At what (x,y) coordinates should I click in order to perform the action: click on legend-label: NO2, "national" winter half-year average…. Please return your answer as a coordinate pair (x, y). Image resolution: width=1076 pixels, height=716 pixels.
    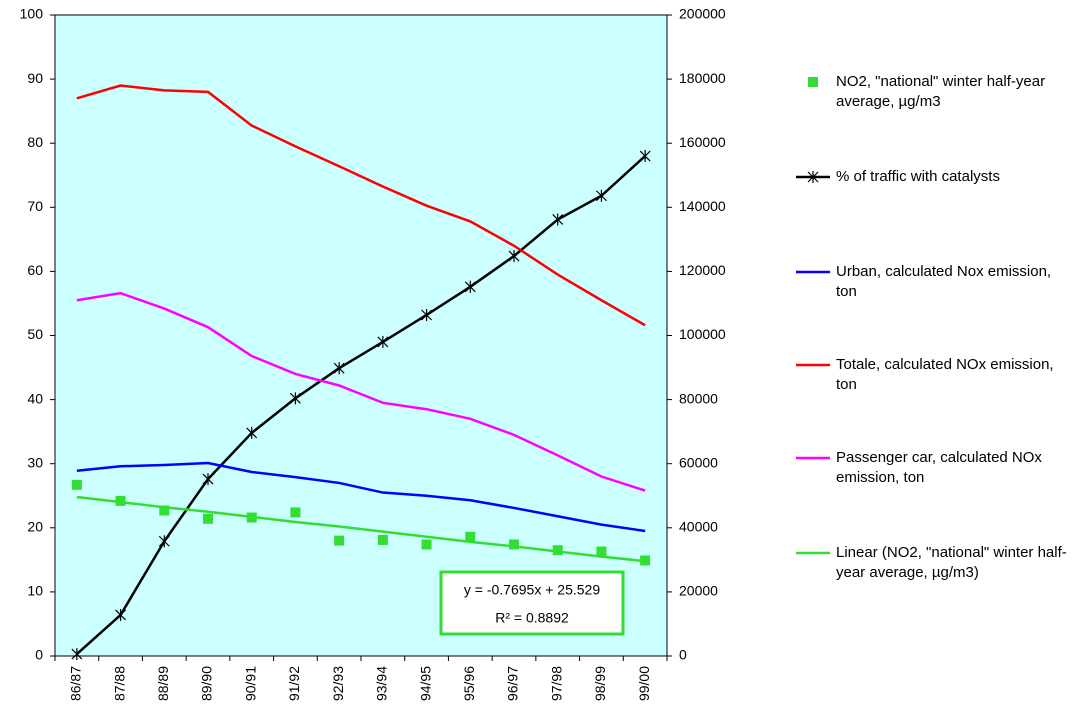
    Looking at the image, I should click on (941, 91).